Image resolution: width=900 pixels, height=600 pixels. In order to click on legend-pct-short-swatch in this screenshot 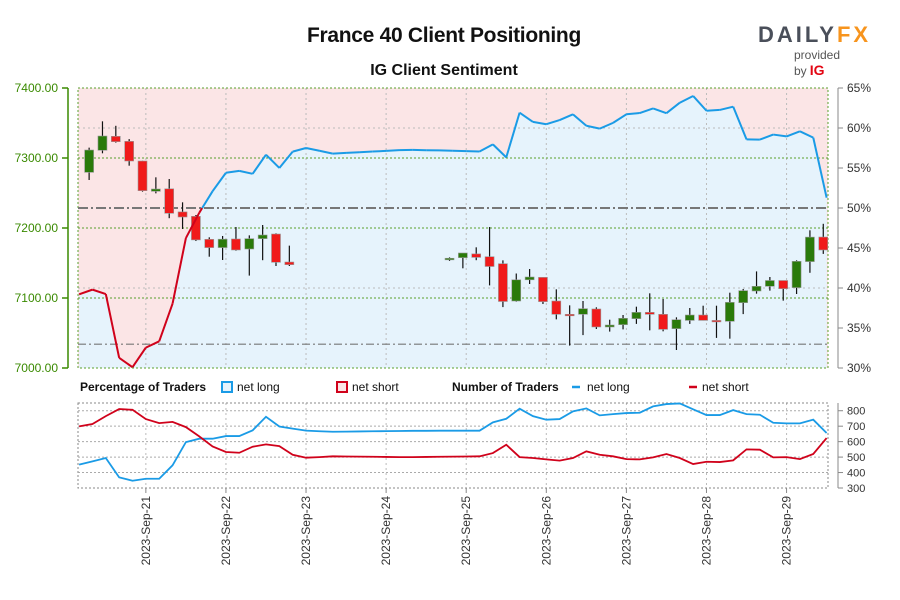, I will do `click(342, 387)`.